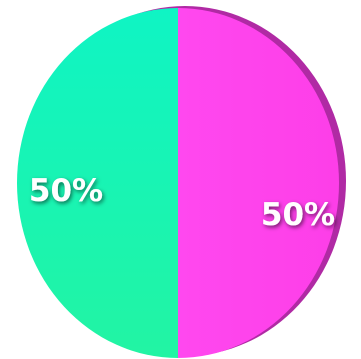 This screenshot has width=361, height=359. Describe the element at coordinates (298, 215) in the screenshot. I see `pie-slice-label-0: 50%` at that location.